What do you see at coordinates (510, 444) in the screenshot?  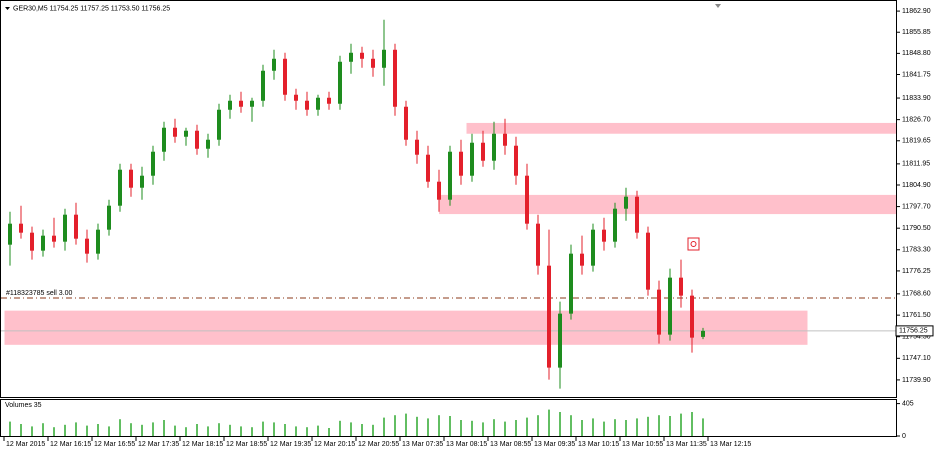 I see `x-tick-label: 13 Mar 08:55` at bounding box center [510, 444].